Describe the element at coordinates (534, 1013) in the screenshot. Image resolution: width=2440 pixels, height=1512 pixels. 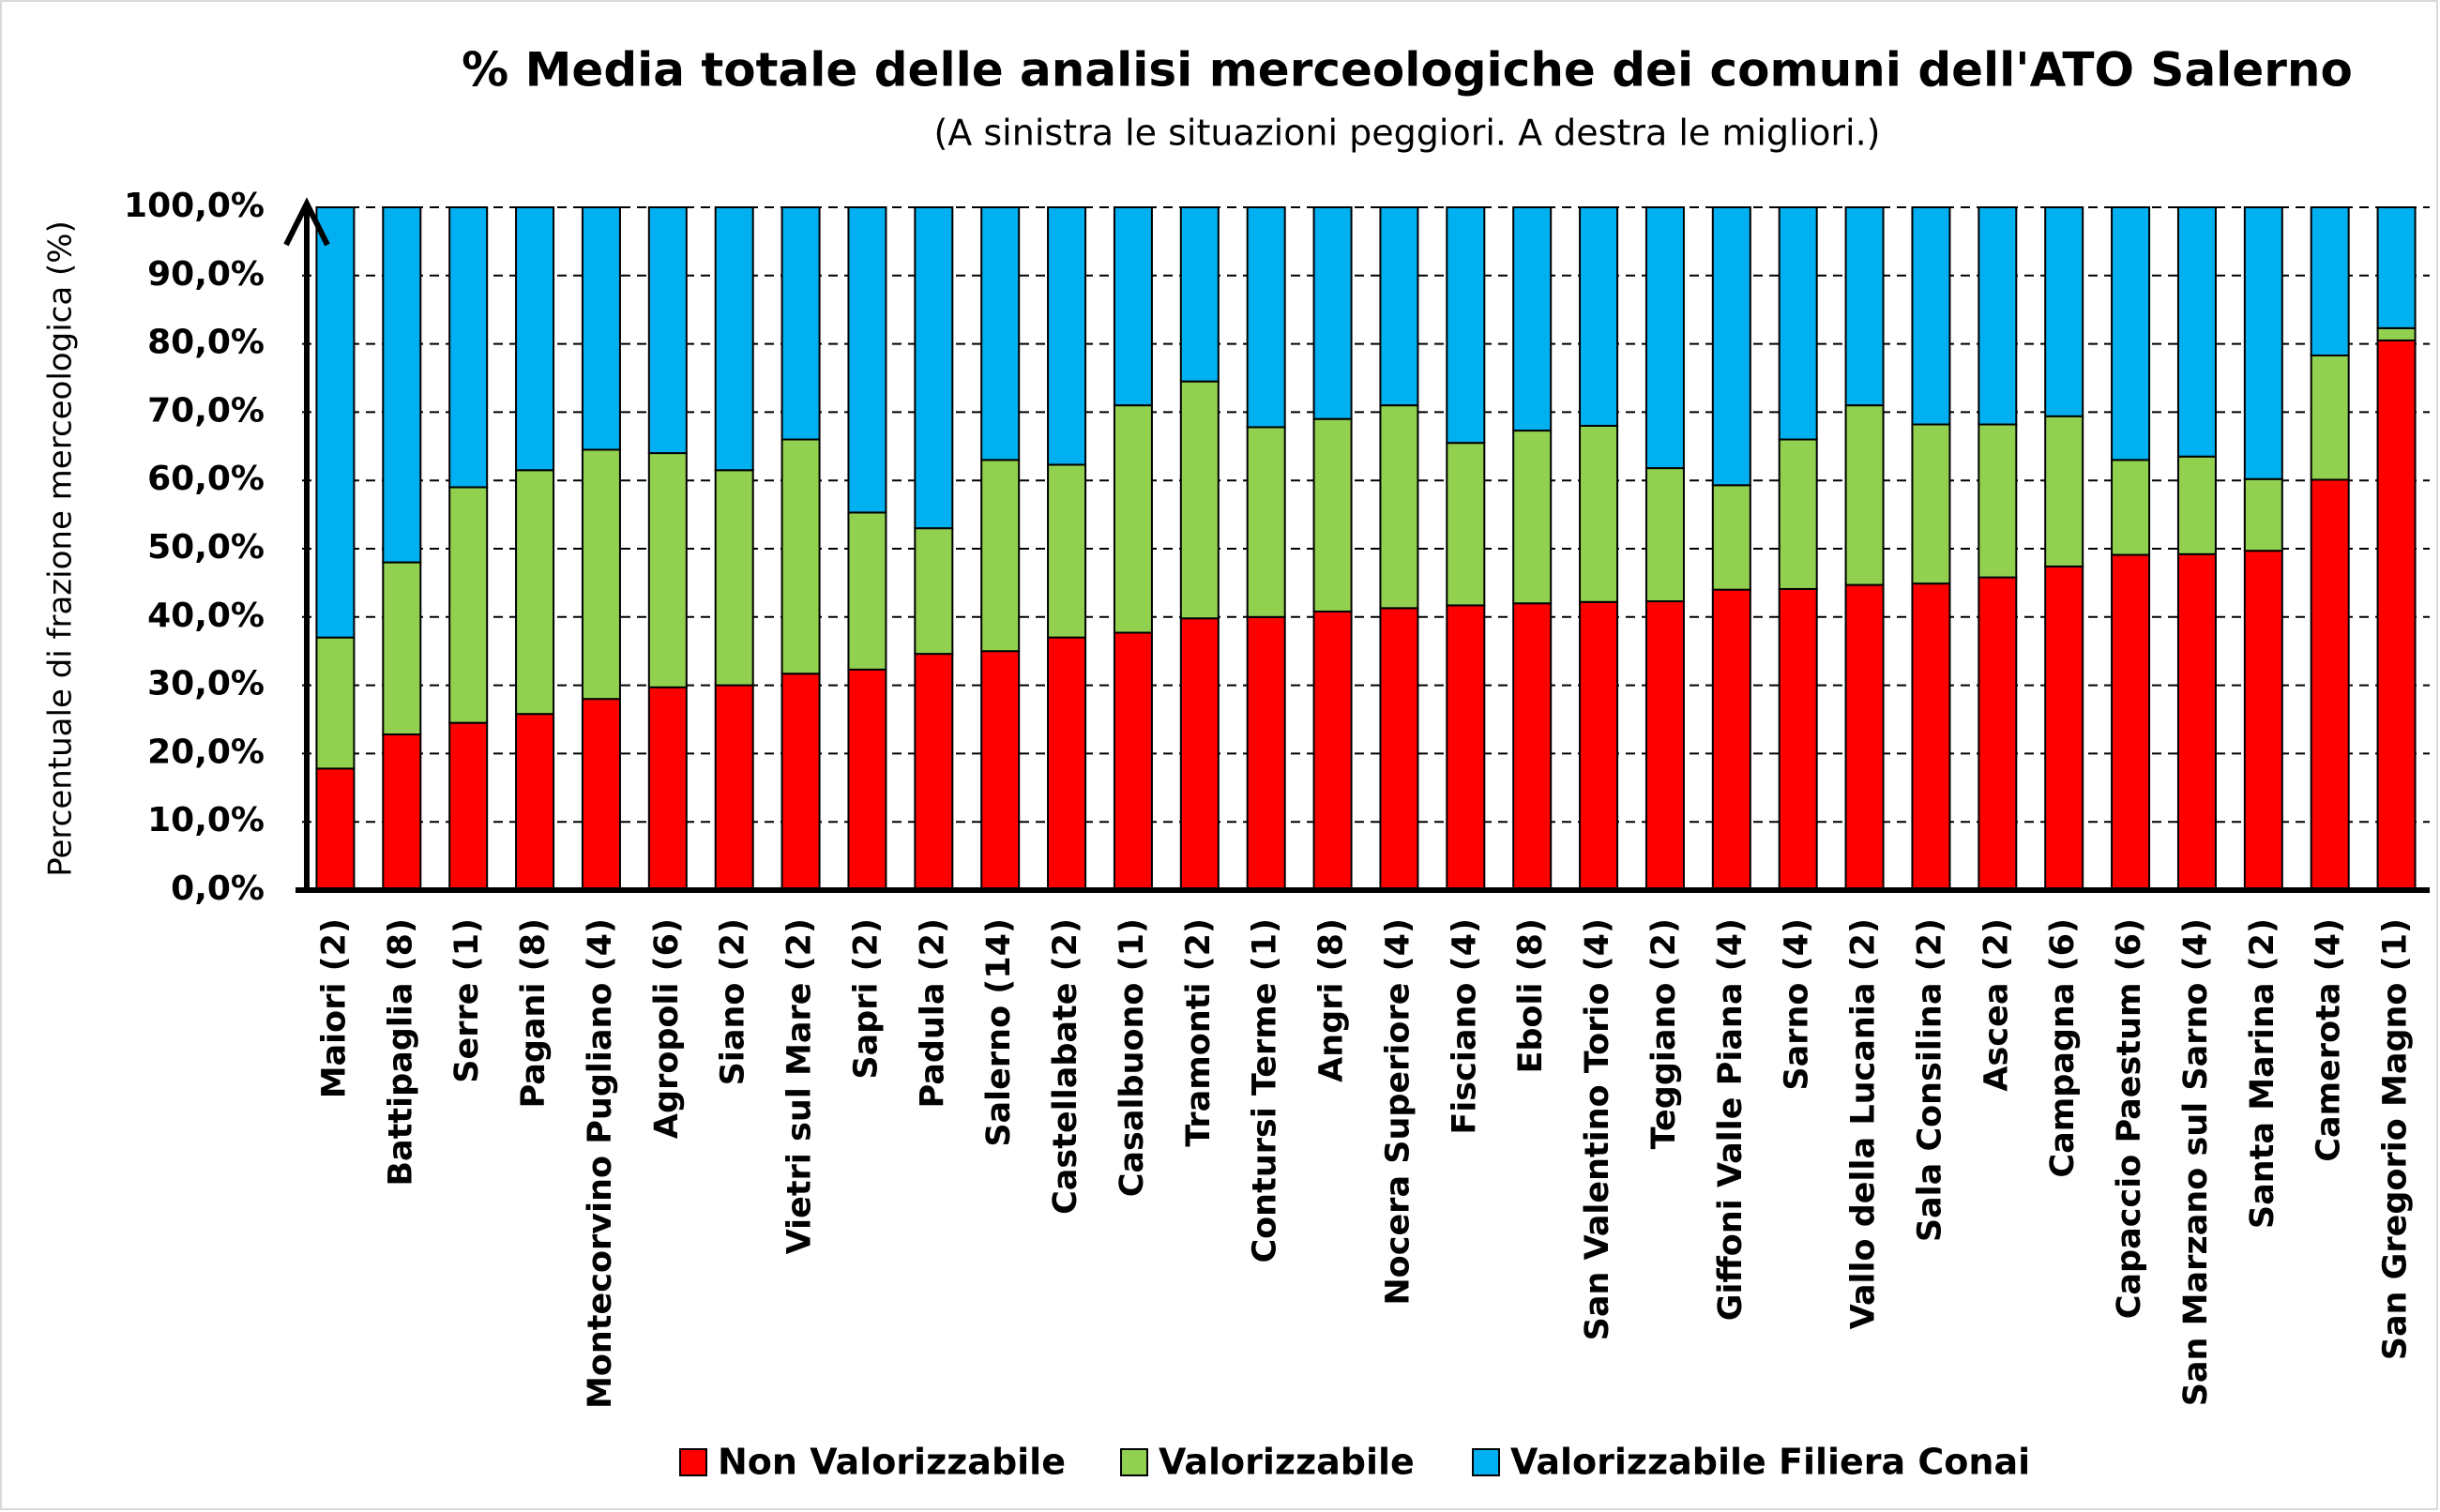
I see `x-tick-label: Pagani (8)` at that location.